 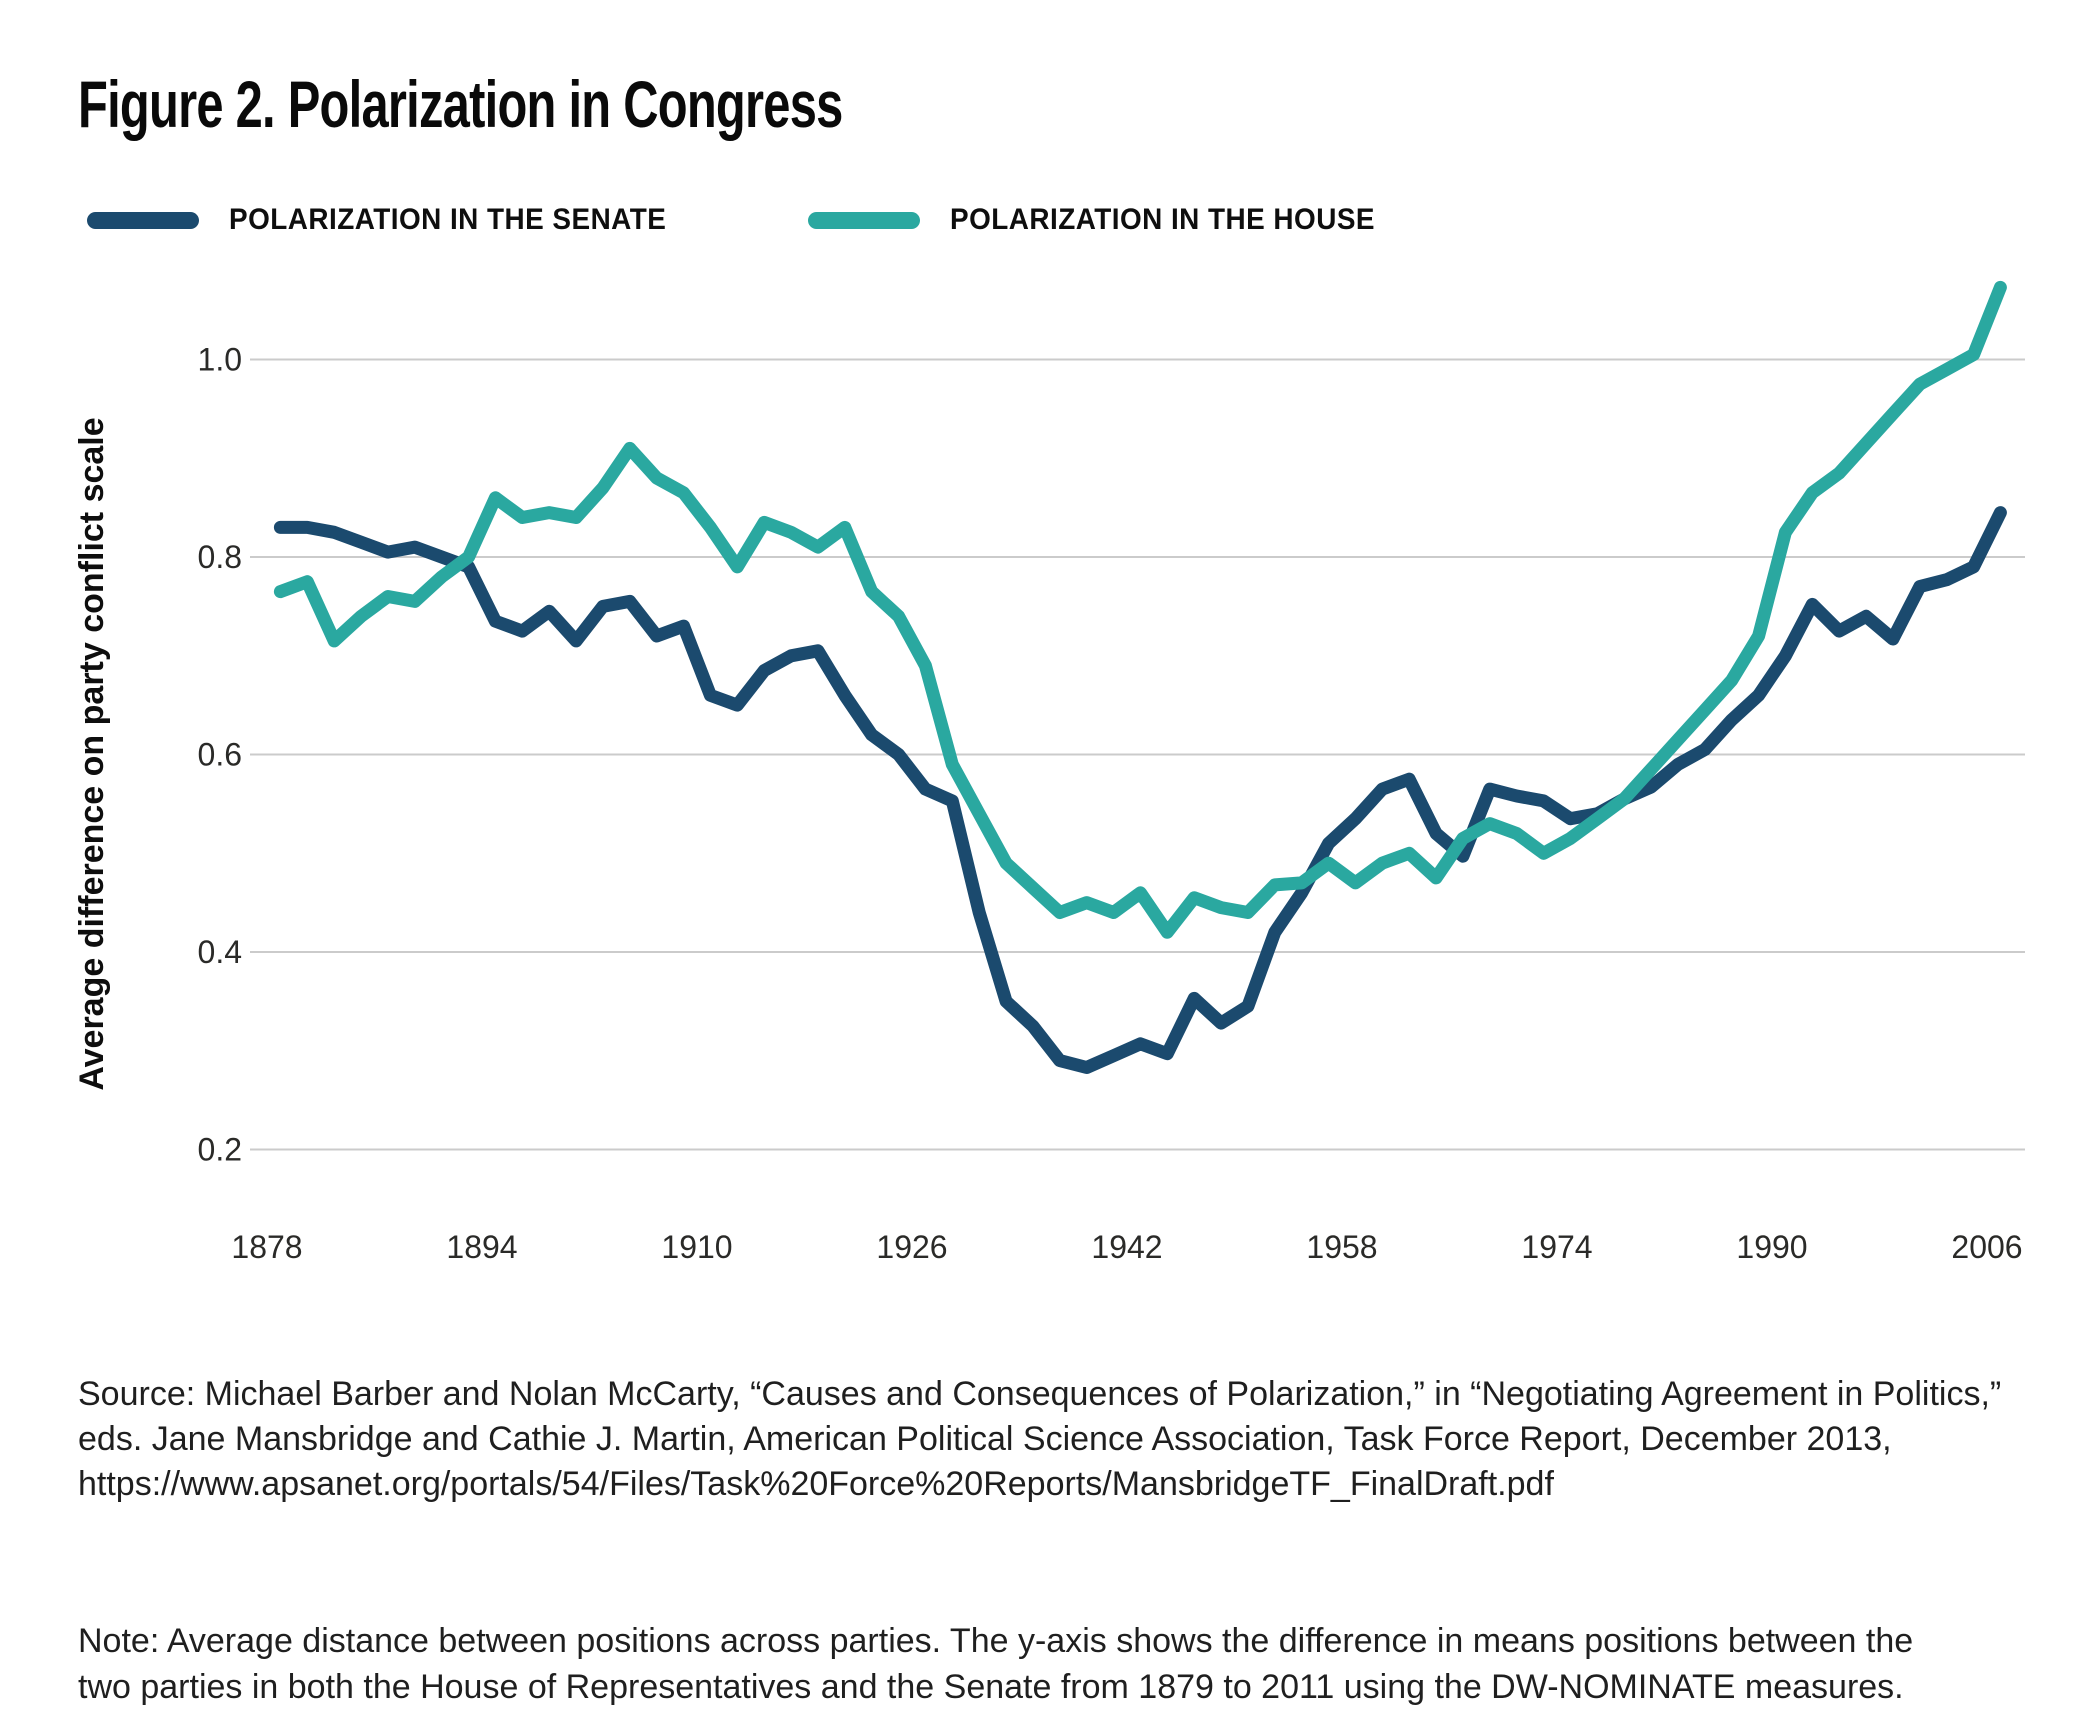 What do you see at coordinates (220, 952) in the screenshot?
I see `y-tick-label: 0.4` at bounding box center [220, 952].